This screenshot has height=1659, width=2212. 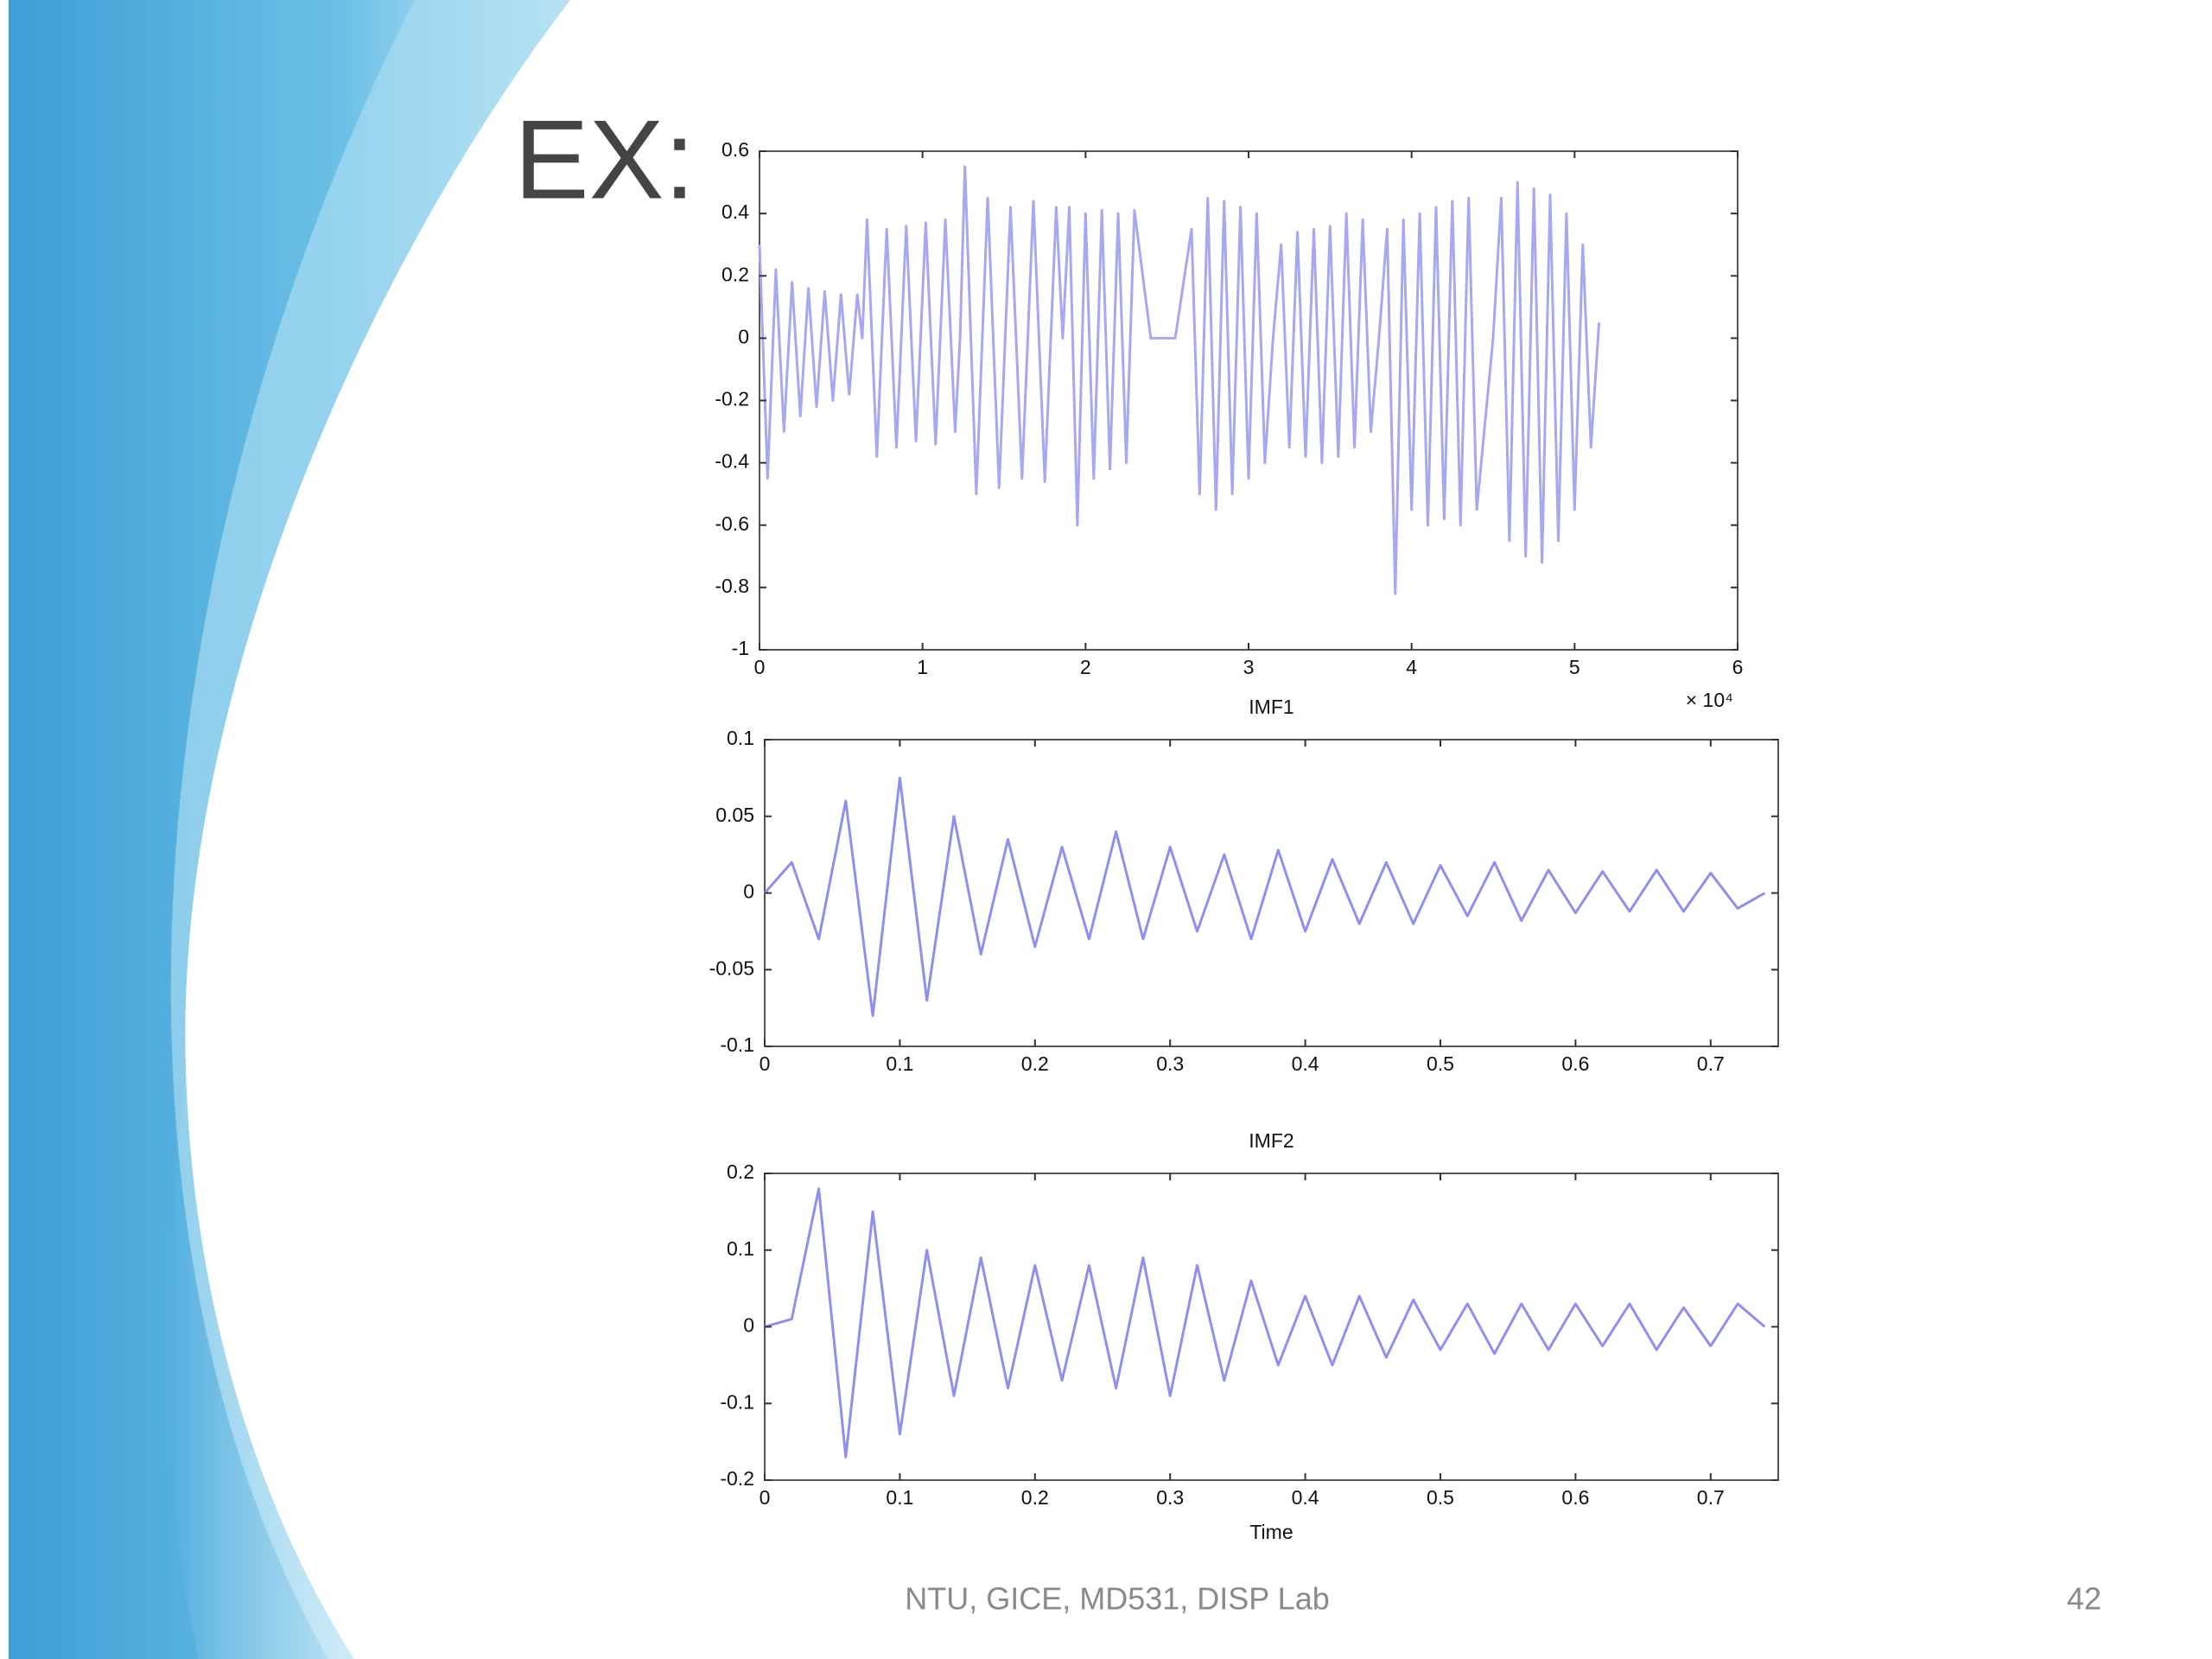 What do you see at coordinates (605, 159) in the screenshot?
I see `slide-heading: EX:` at bounding box center [605, 159].